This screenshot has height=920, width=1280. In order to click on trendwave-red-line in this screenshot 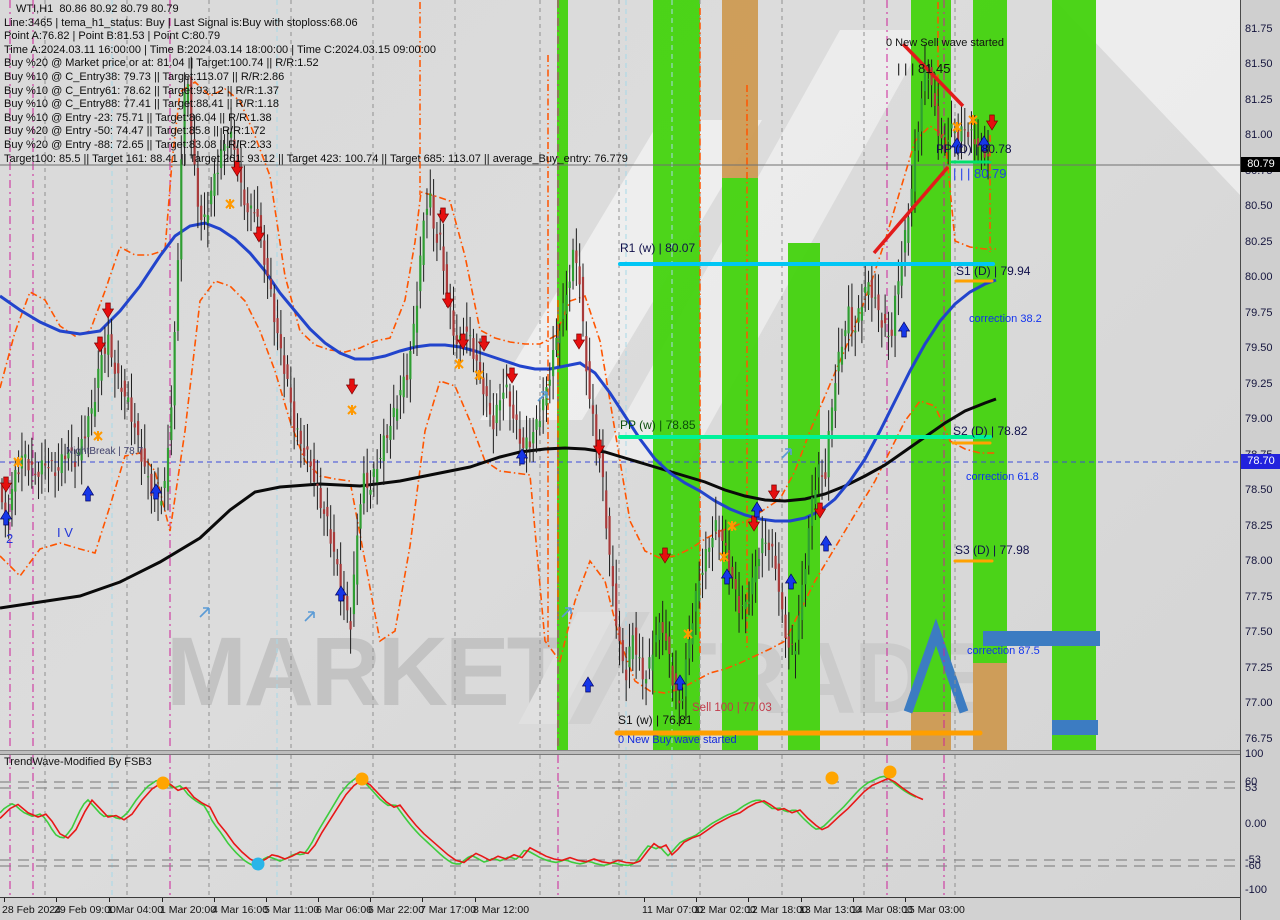, I will do `click(462, 821)`.